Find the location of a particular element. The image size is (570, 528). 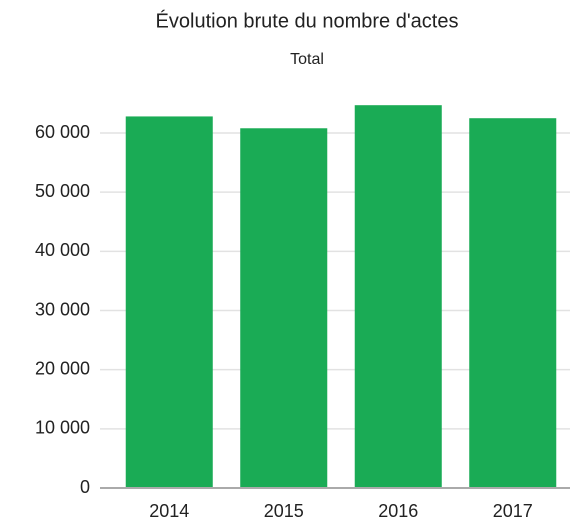

y-tick-label: 10 000 is located at coordinates (62, 428).